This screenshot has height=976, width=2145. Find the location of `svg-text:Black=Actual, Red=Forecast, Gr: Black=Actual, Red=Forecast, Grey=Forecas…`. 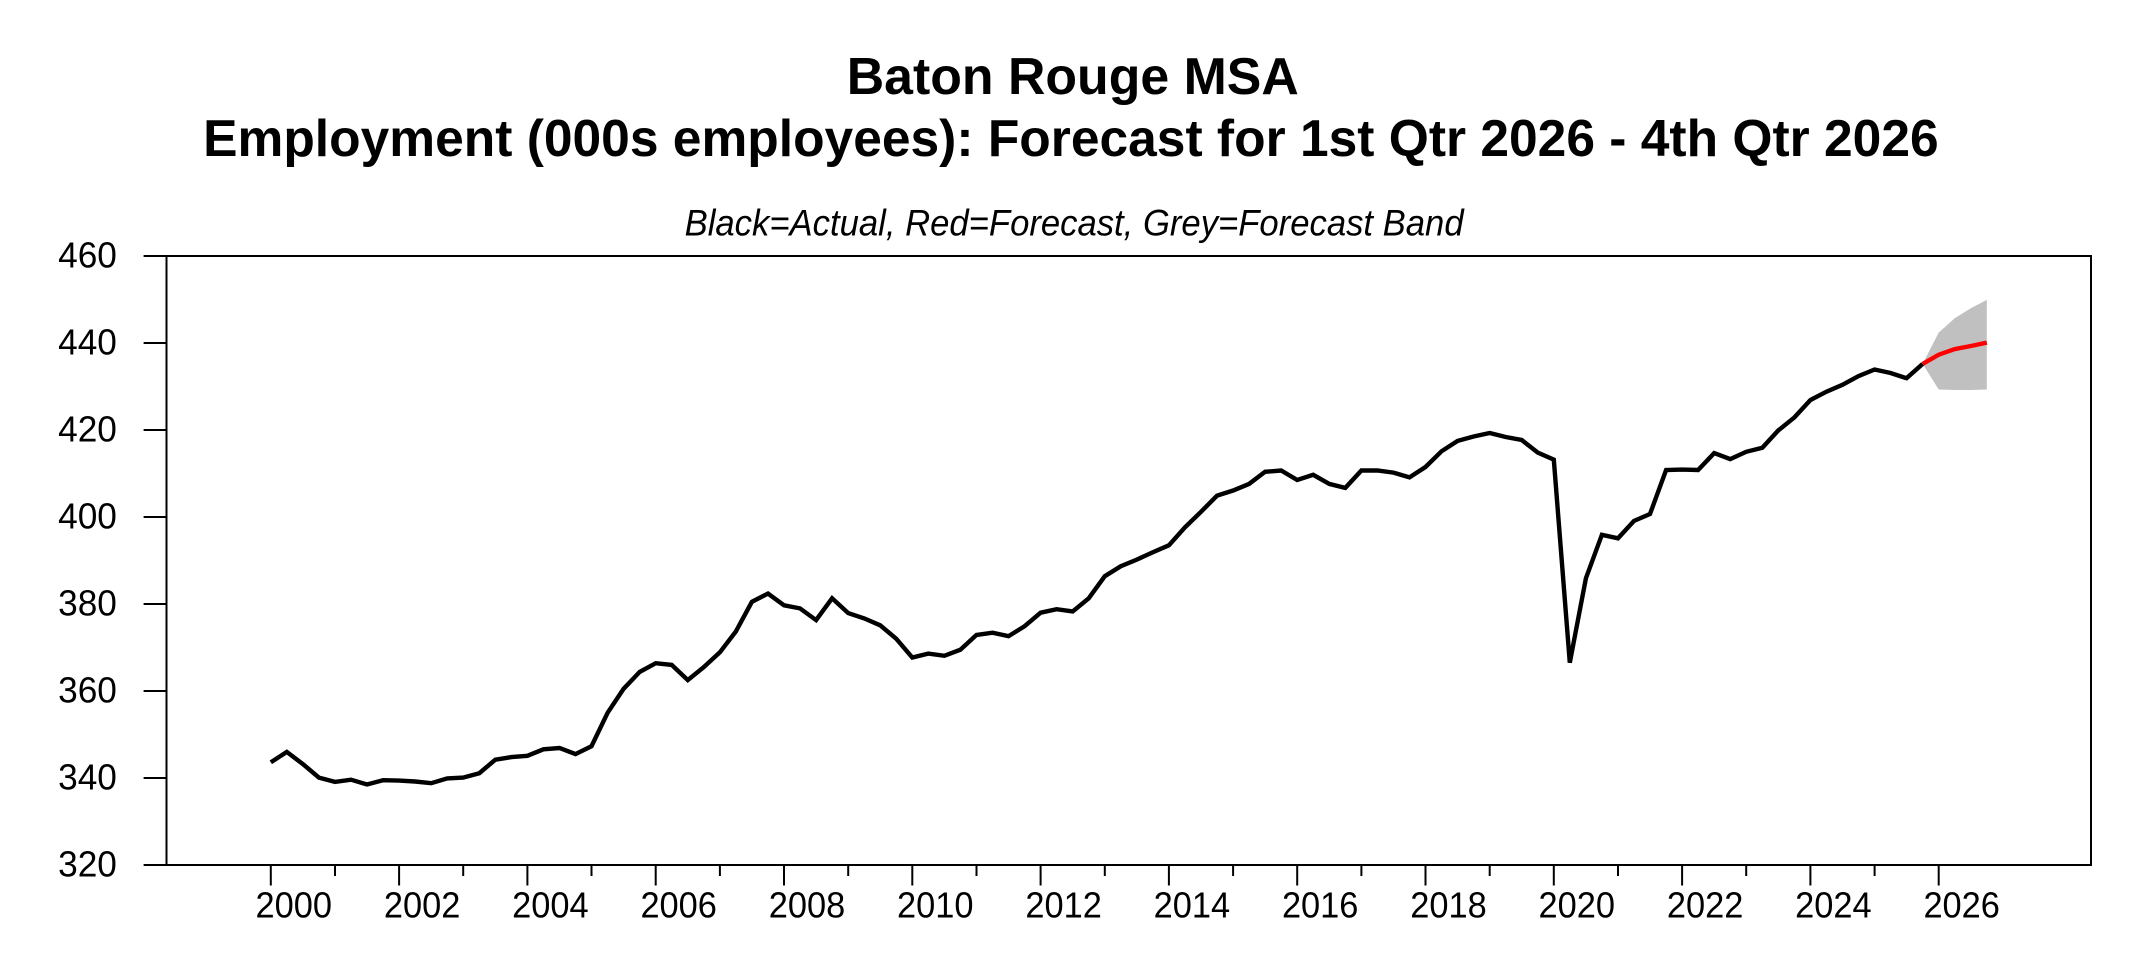

svg-text:Black=Actual, Red=Forecast, Gr: Black=Actual, Red=Forecast, Grey=Forecas… is located at coordinates (1075, 223).